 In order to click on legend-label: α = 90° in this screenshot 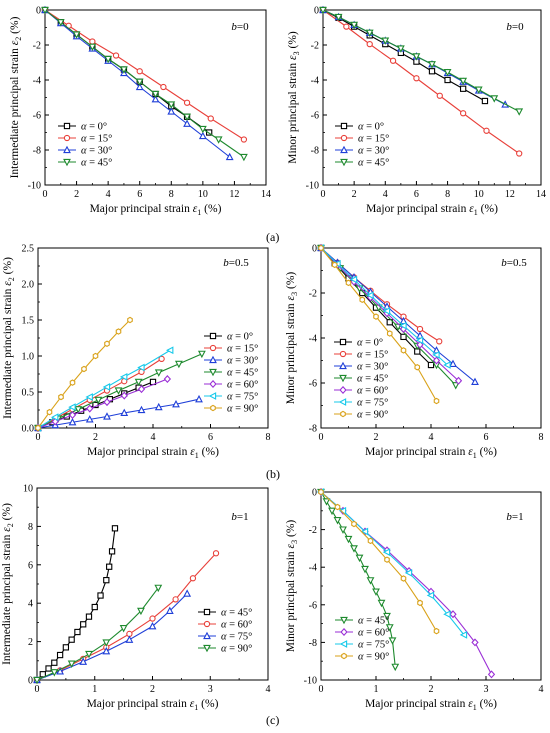, I will do `click(242, 409)`.